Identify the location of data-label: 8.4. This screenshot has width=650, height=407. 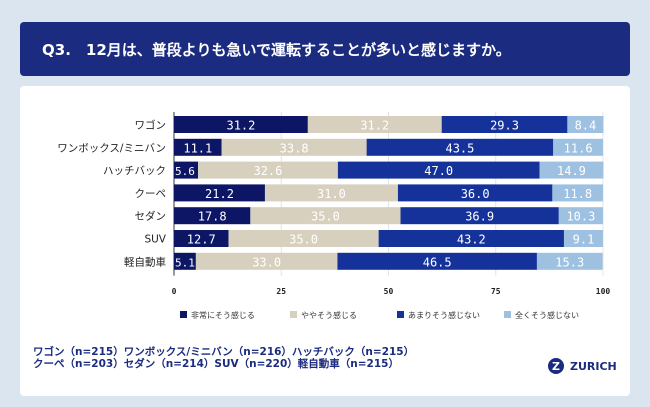
(586, 126).